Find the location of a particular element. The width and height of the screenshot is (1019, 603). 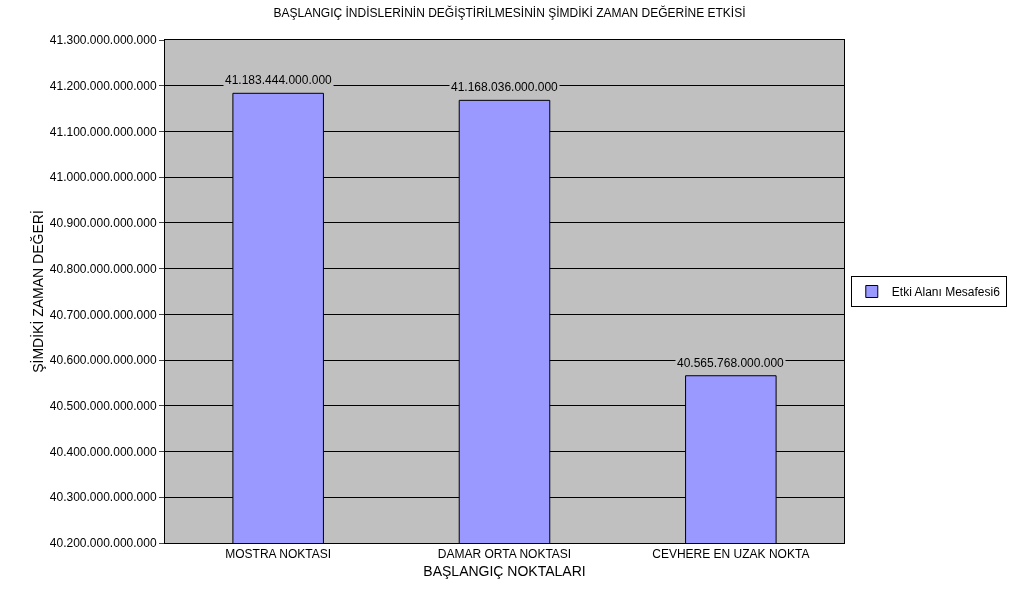

x-tick-label: DAMAR ORTA NOKTASI is located at coordinates (504, 554).